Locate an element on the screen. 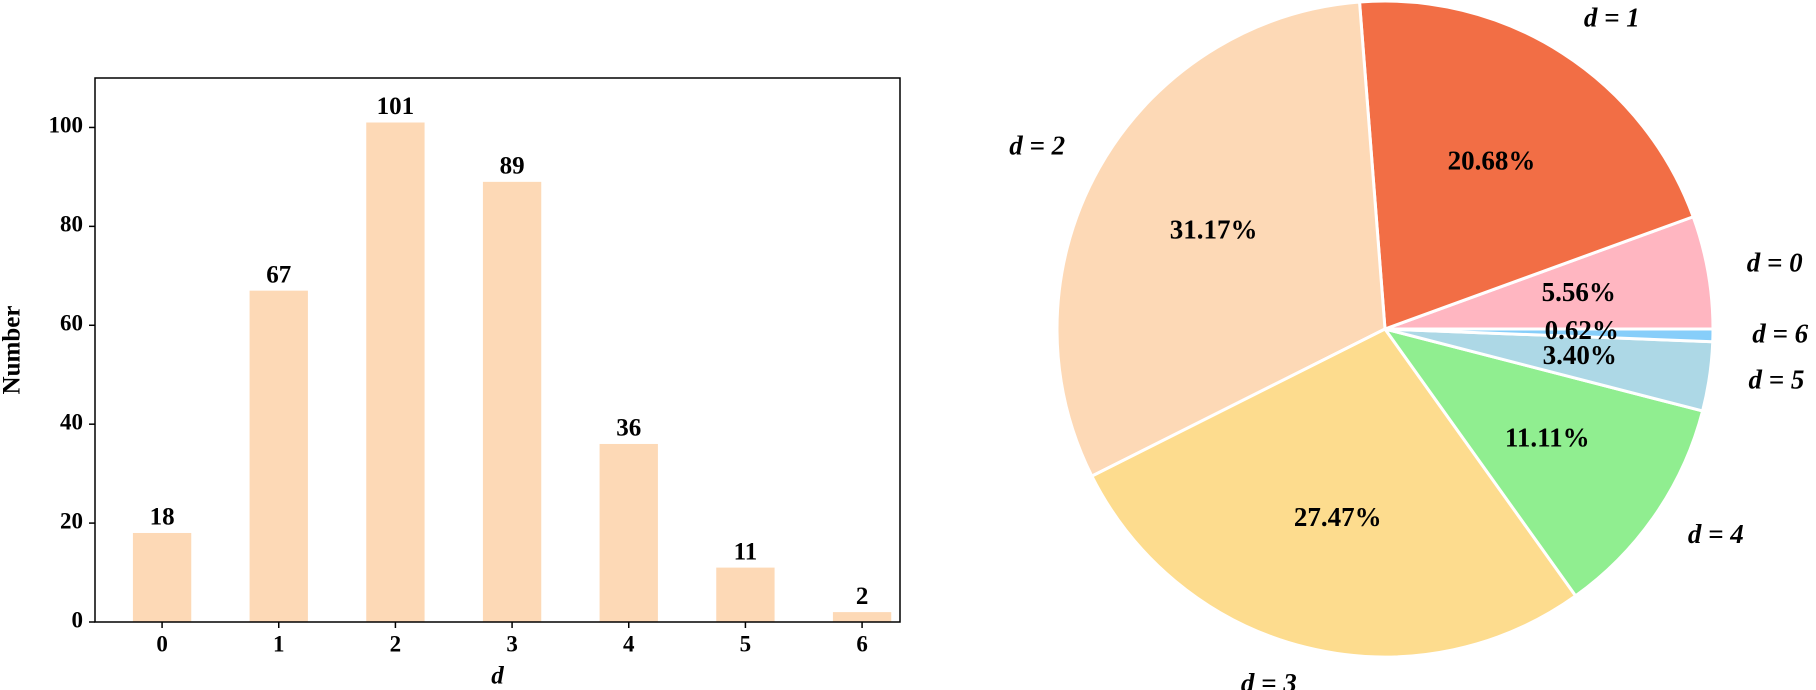 This screenshot has width=1816, height=690. value-label: 67 is located at coordinates (278, 274).